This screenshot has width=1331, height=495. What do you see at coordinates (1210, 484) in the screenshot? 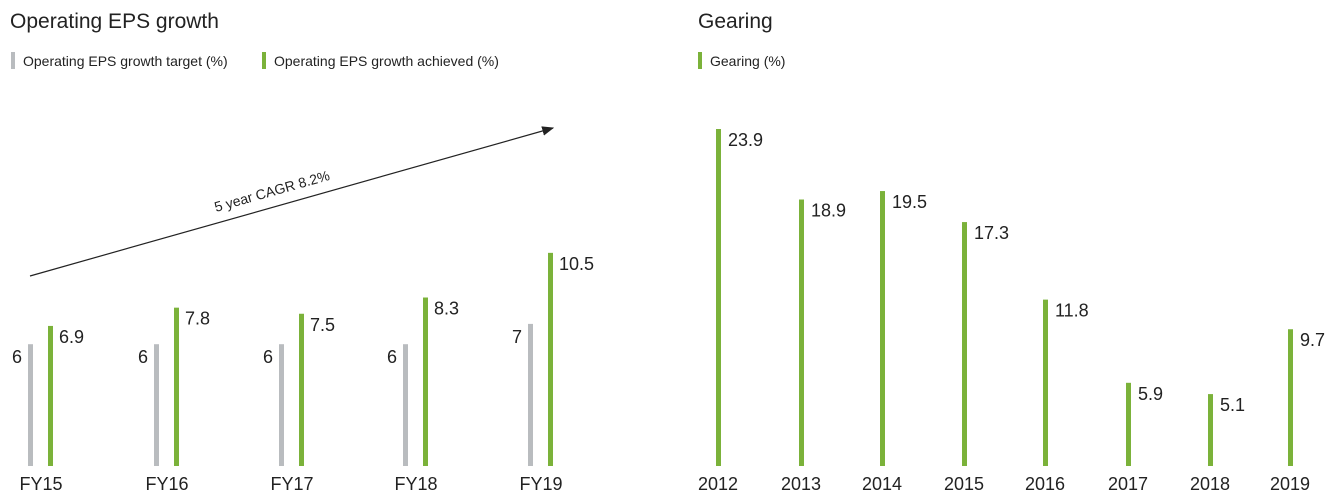
I see `gearing-year-label: 2018` at bounding box center [1210, 484].